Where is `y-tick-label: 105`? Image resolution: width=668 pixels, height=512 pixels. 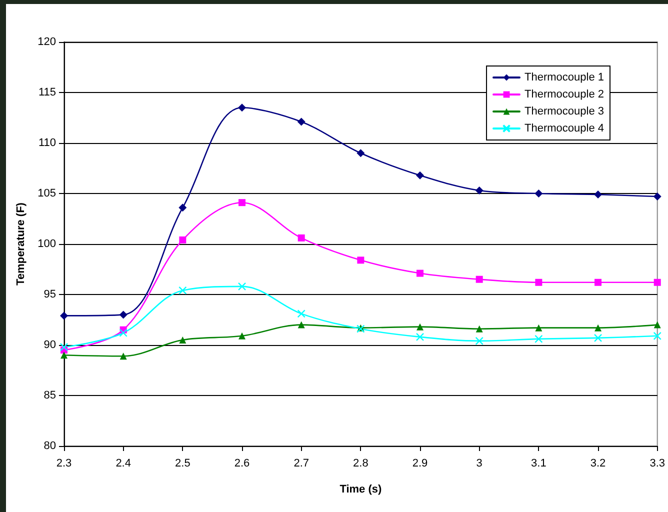
y-tick-label: 105 is located at coordinates (47, 194).